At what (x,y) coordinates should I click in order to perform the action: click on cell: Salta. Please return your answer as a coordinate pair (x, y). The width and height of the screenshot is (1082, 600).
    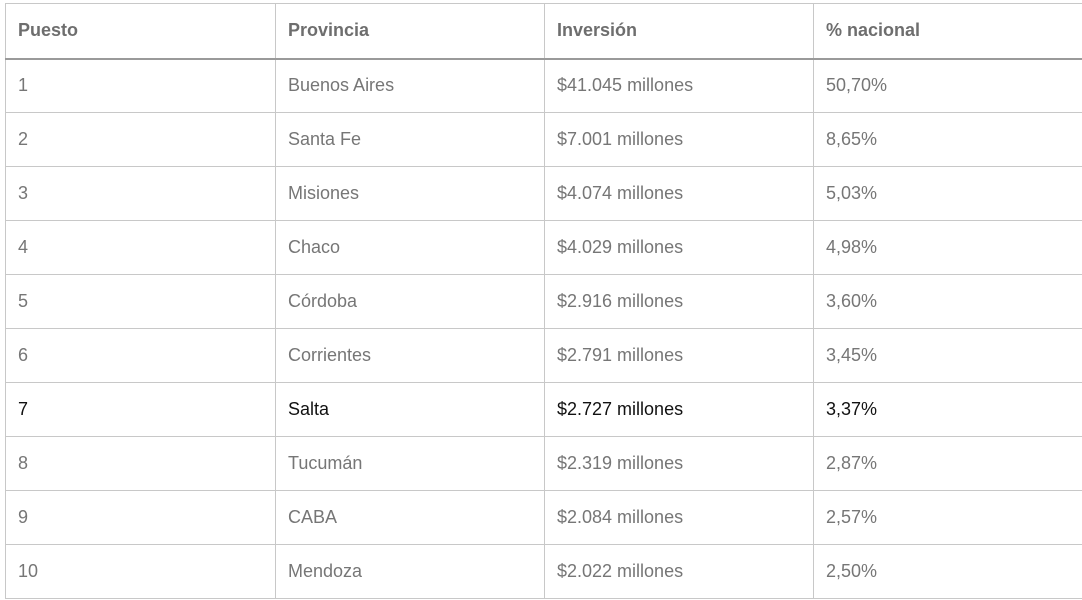
    Looking at the image, I should click on (410, 409).